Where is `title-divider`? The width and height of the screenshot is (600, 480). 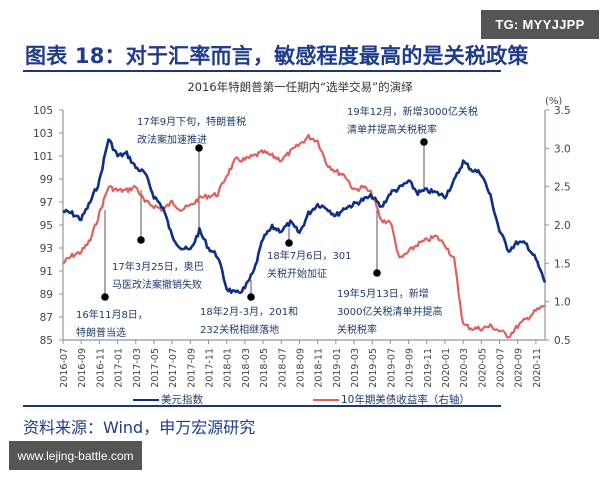
title-divider is located at coordinates (262, 71).